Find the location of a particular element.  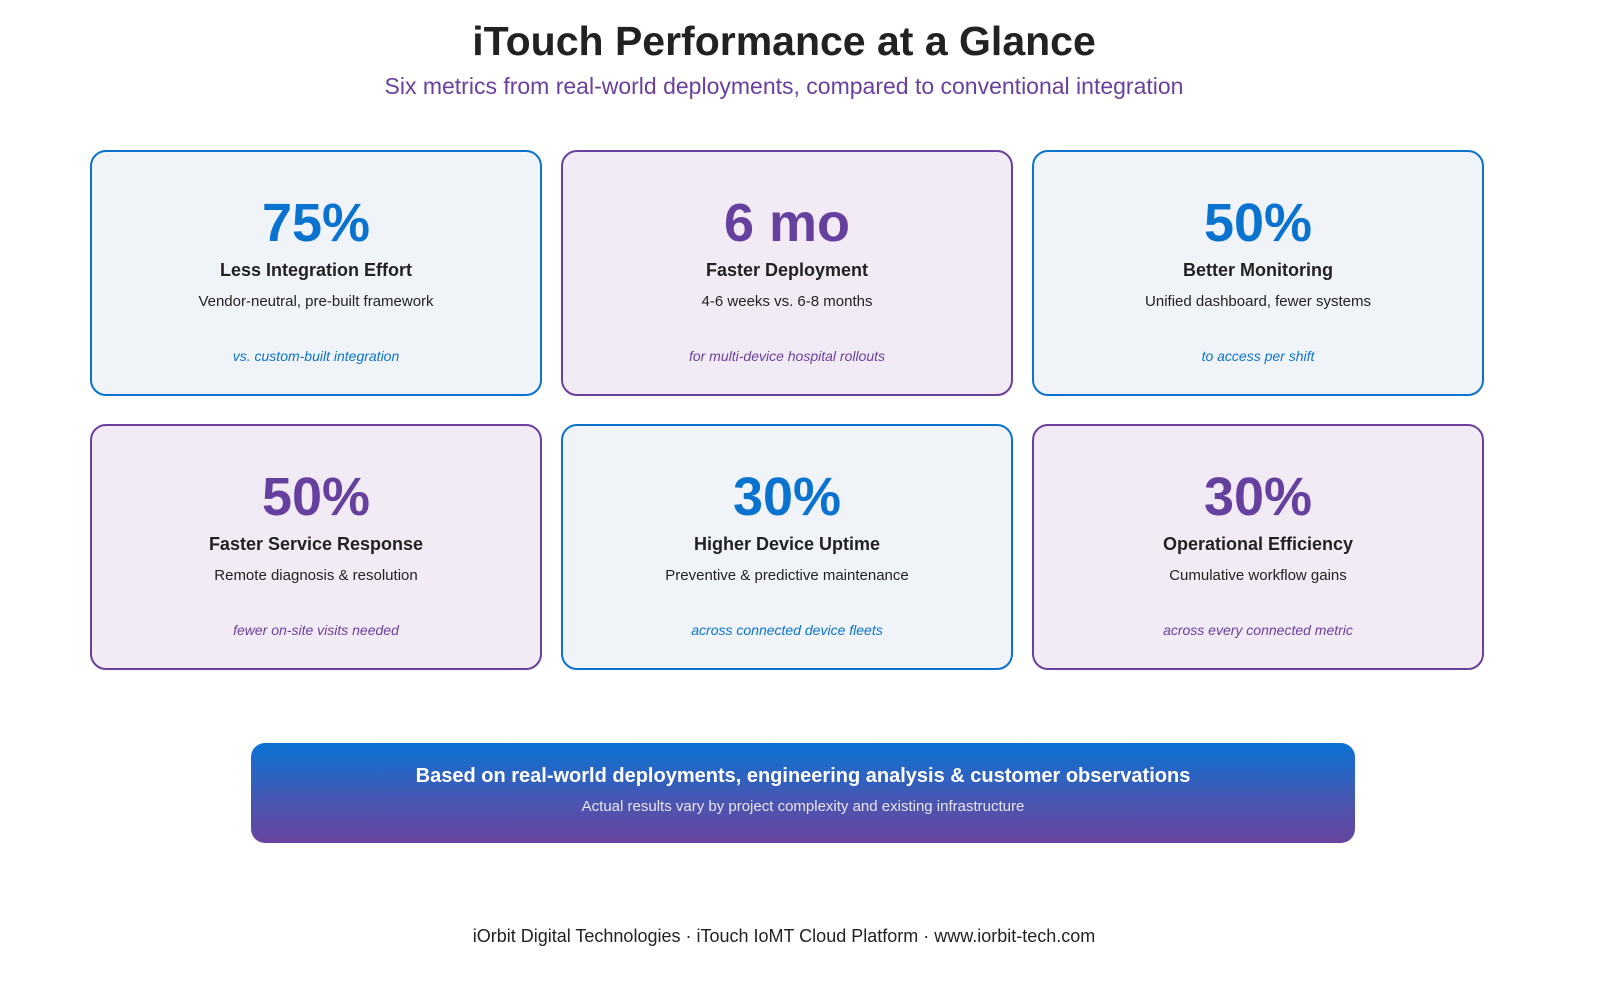

page-title: iTouch Performance at a Glance is located at coordinates (784, 41).